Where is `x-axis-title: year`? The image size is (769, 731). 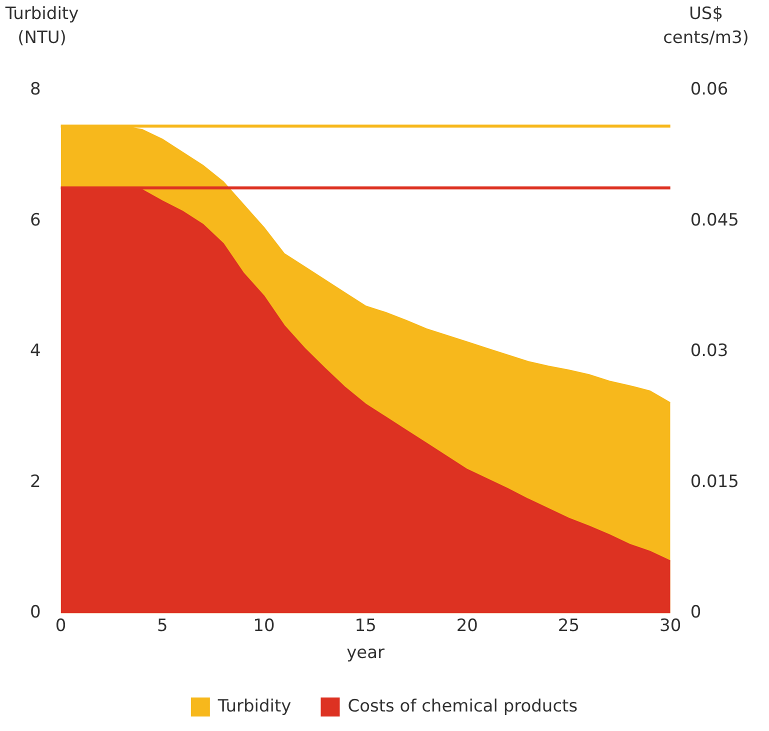
x-axis-title: year is located at coordinates (365, 653).